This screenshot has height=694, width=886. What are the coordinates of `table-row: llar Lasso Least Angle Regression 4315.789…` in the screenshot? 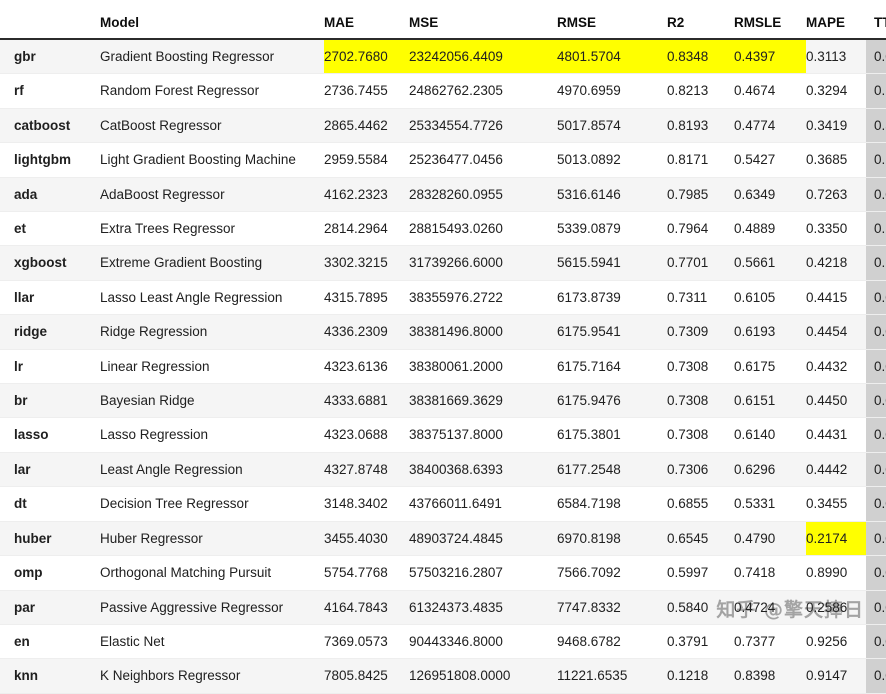 It's located at (443, 298).